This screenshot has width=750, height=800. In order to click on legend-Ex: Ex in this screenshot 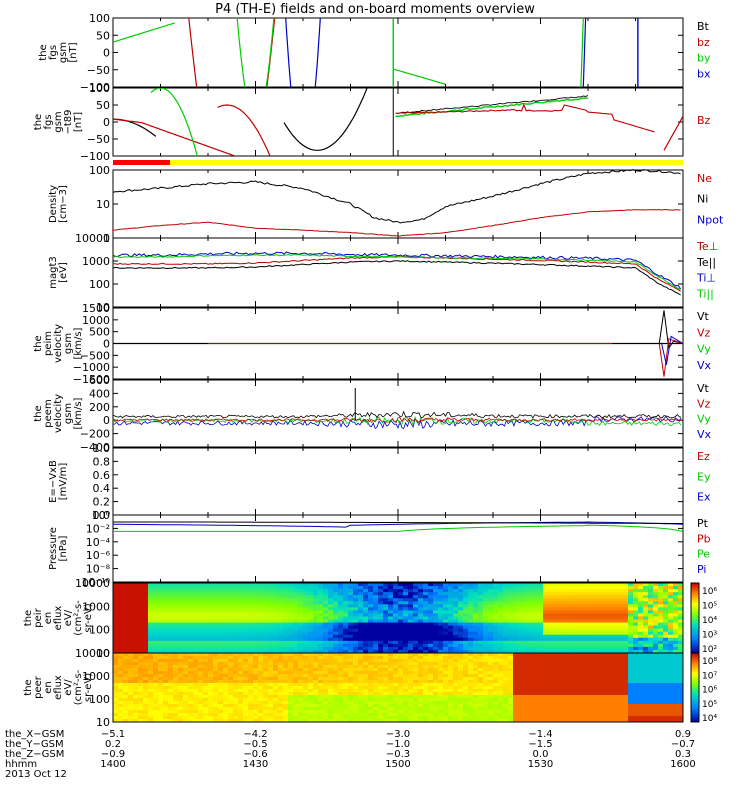, I will do `click(704, 497)`.